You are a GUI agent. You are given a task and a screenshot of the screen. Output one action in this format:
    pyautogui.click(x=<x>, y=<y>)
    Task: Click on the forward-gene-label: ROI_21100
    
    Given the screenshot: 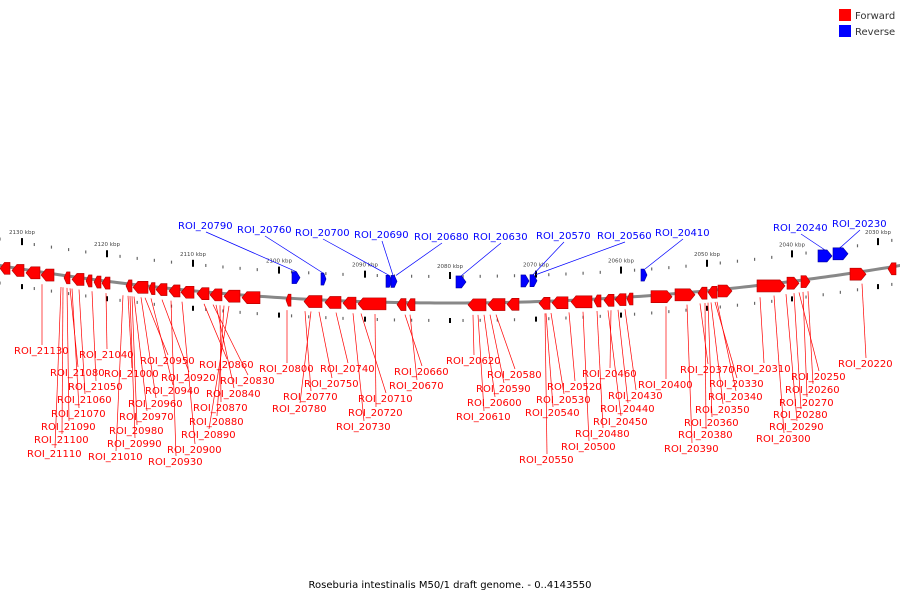 What is the action you would take?
    pyautogui.click(x=61, y=440)
    